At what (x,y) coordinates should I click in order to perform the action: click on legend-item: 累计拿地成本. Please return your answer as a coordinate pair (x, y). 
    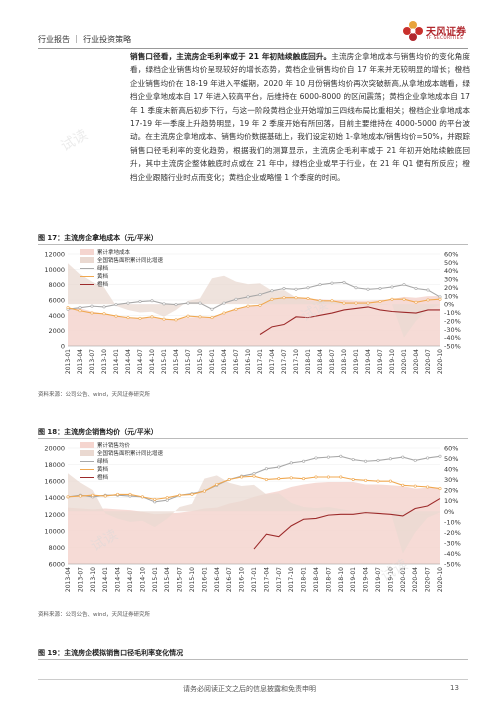
    Looking at the image, I should click on (121, 252).